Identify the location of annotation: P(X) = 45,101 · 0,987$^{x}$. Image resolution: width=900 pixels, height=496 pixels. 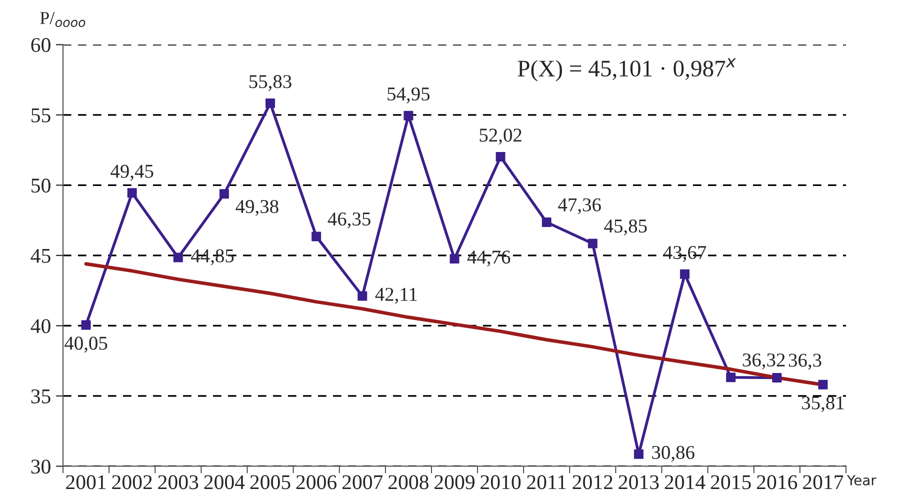
(627, 70).